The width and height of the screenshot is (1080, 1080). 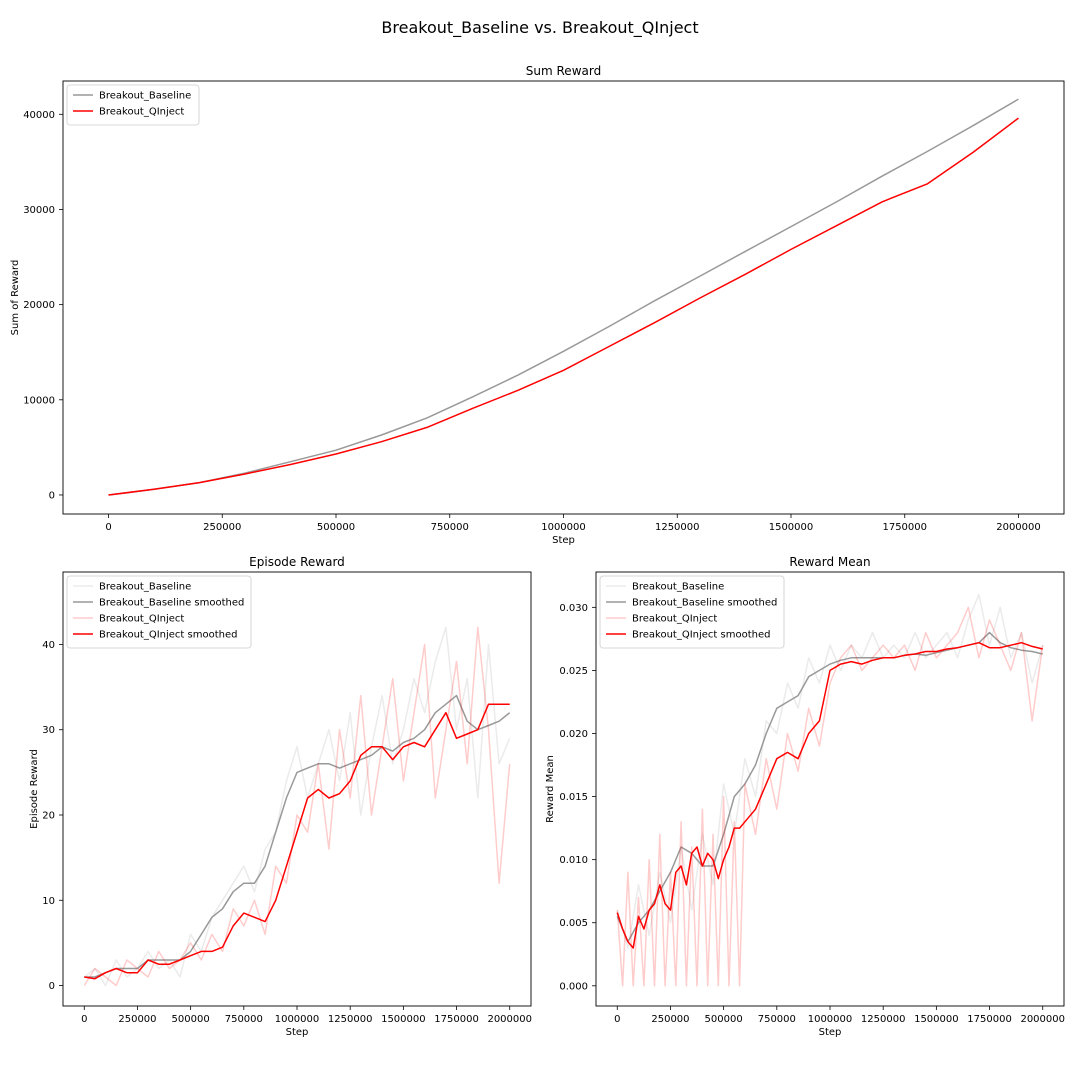 What do you see at coordinates (48, 901) in the screenshot?
I see `y-tick-label: 10` at bounding box center [48, 901].